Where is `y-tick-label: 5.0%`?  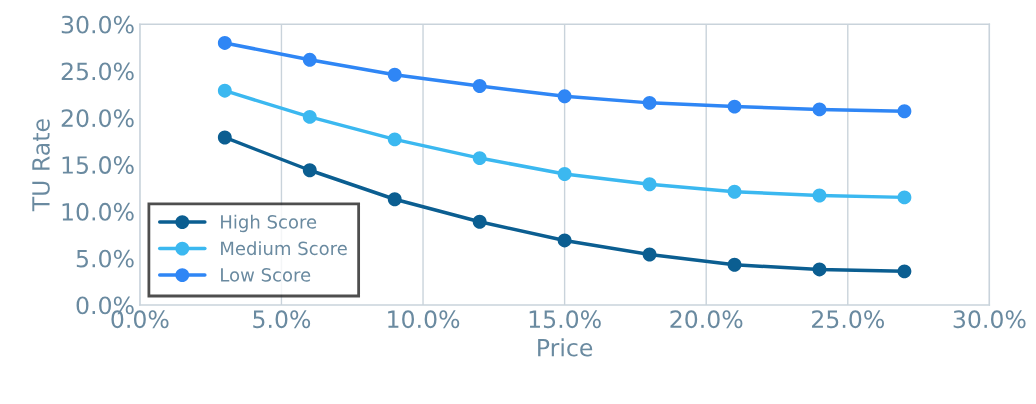
y-tick-label: 5.0% is located at coordinates (105, 258).